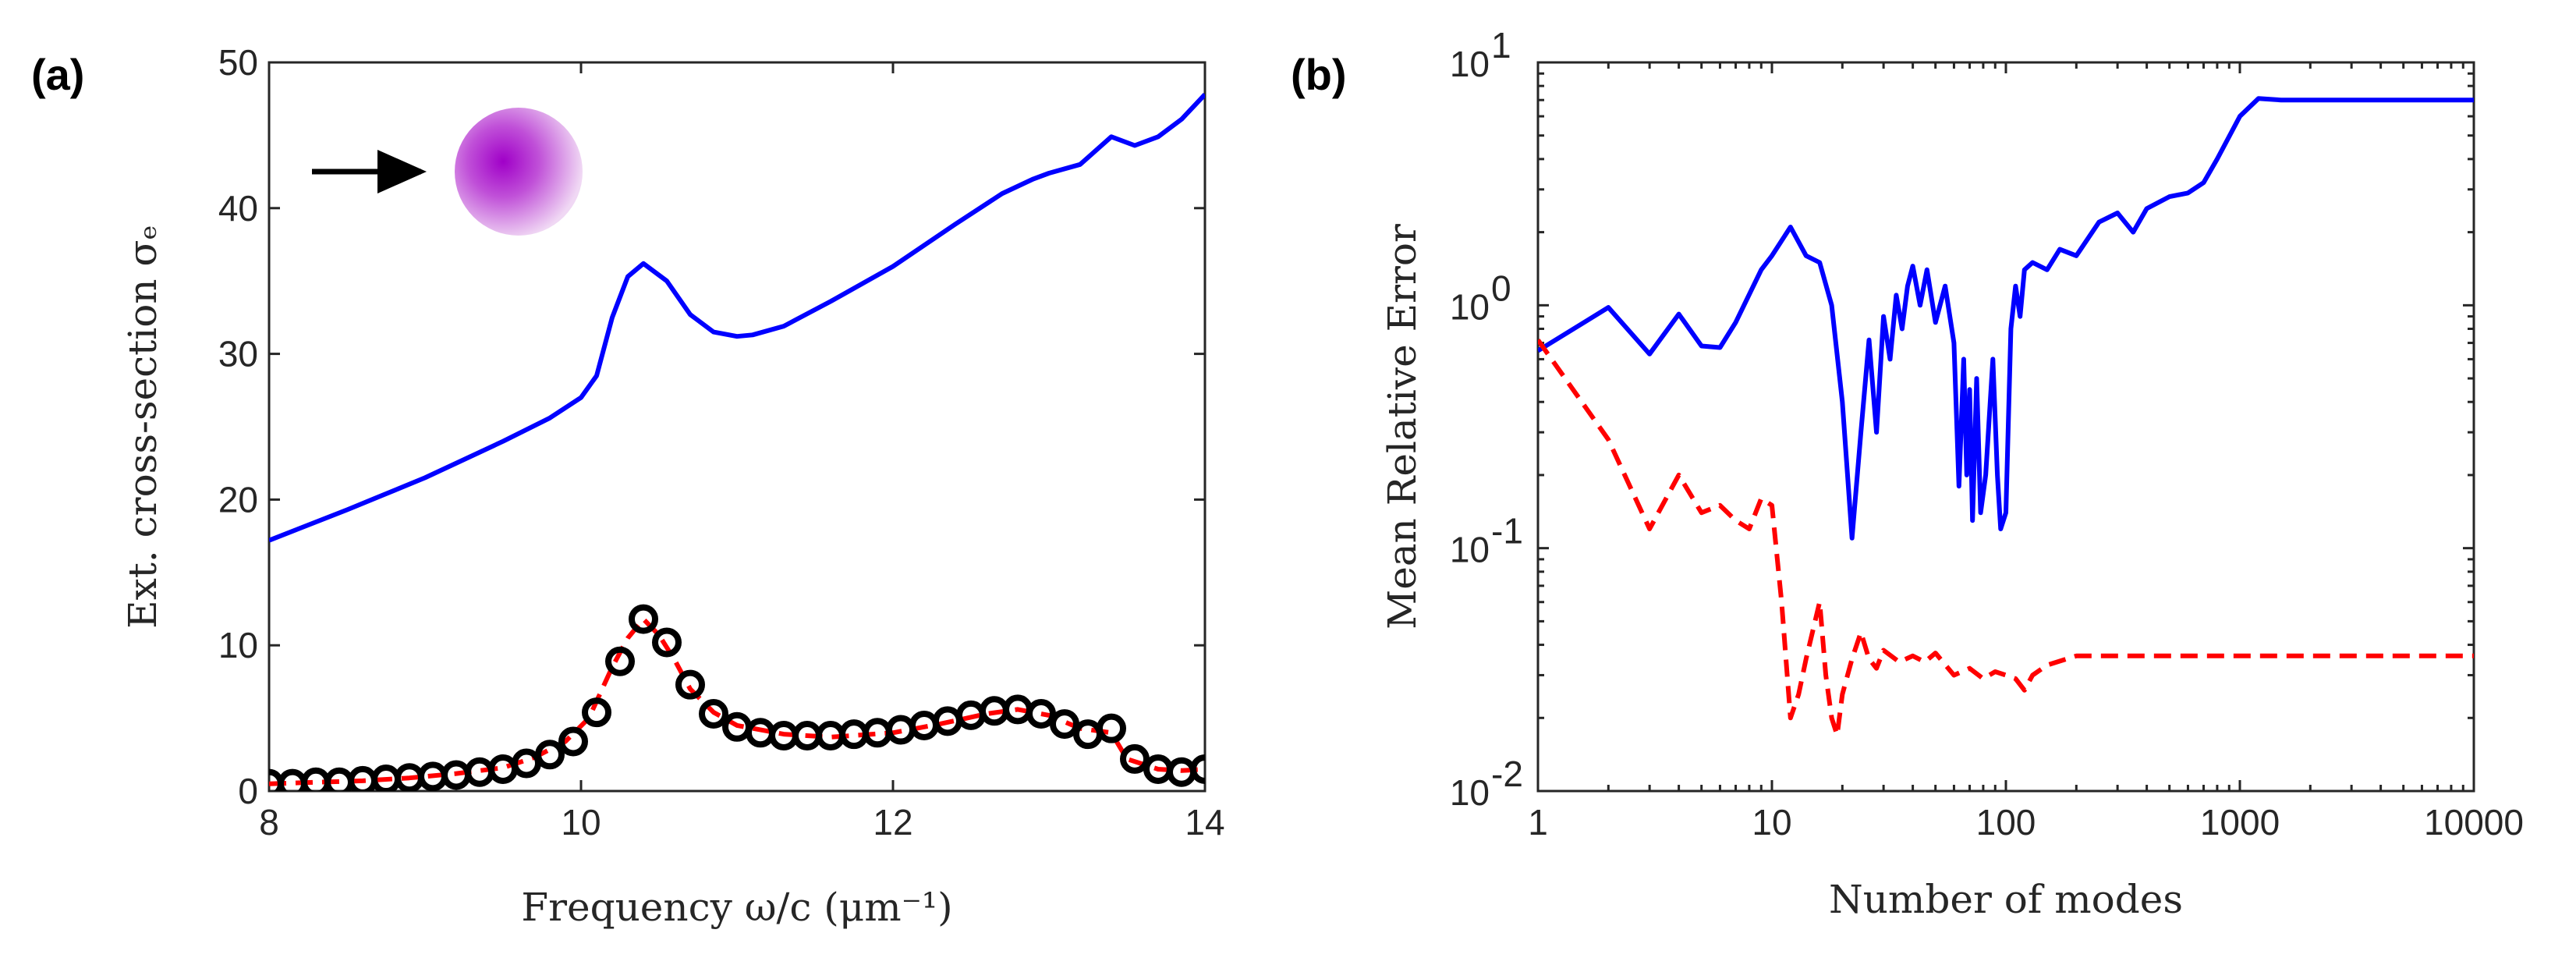 This screenshot has height=965, width=2576. Describe the element at coordinates (1507, 531) in the screenshot. I see `y-tick-label-exponent: -1` at that location.